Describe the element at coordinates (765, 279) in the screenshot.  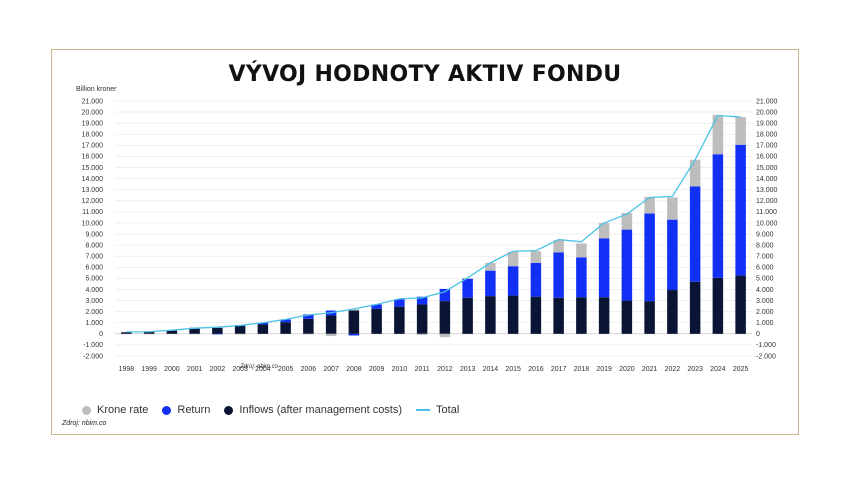
I see `y-tick-label-right: 5.000` at that location.